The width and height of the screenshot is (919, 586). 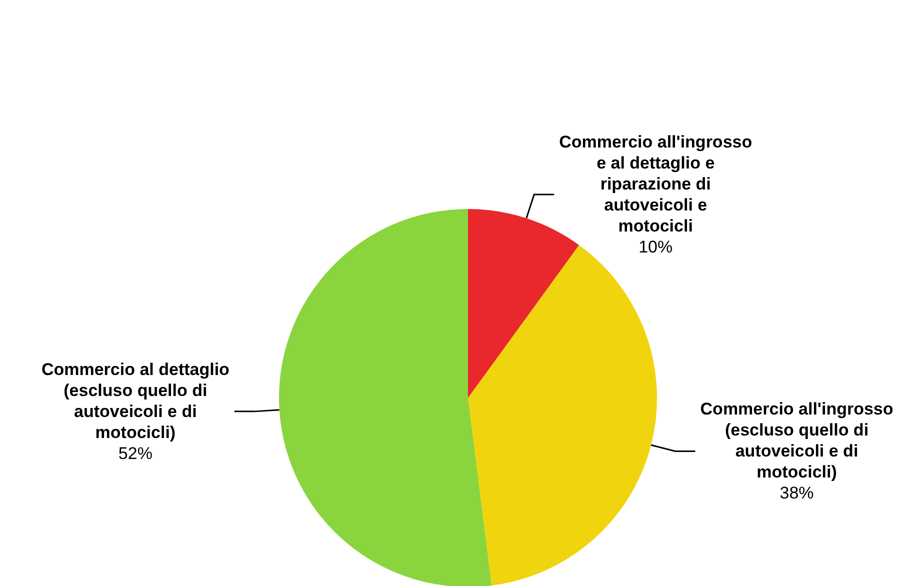 What do you see at coordinates (655, 184) in the screenshot?
I see `slice-label: Commercio all'ingrosso e al dettaglio e riparazione di autoveicoli e motocicli` at bounding box center [655, 184].